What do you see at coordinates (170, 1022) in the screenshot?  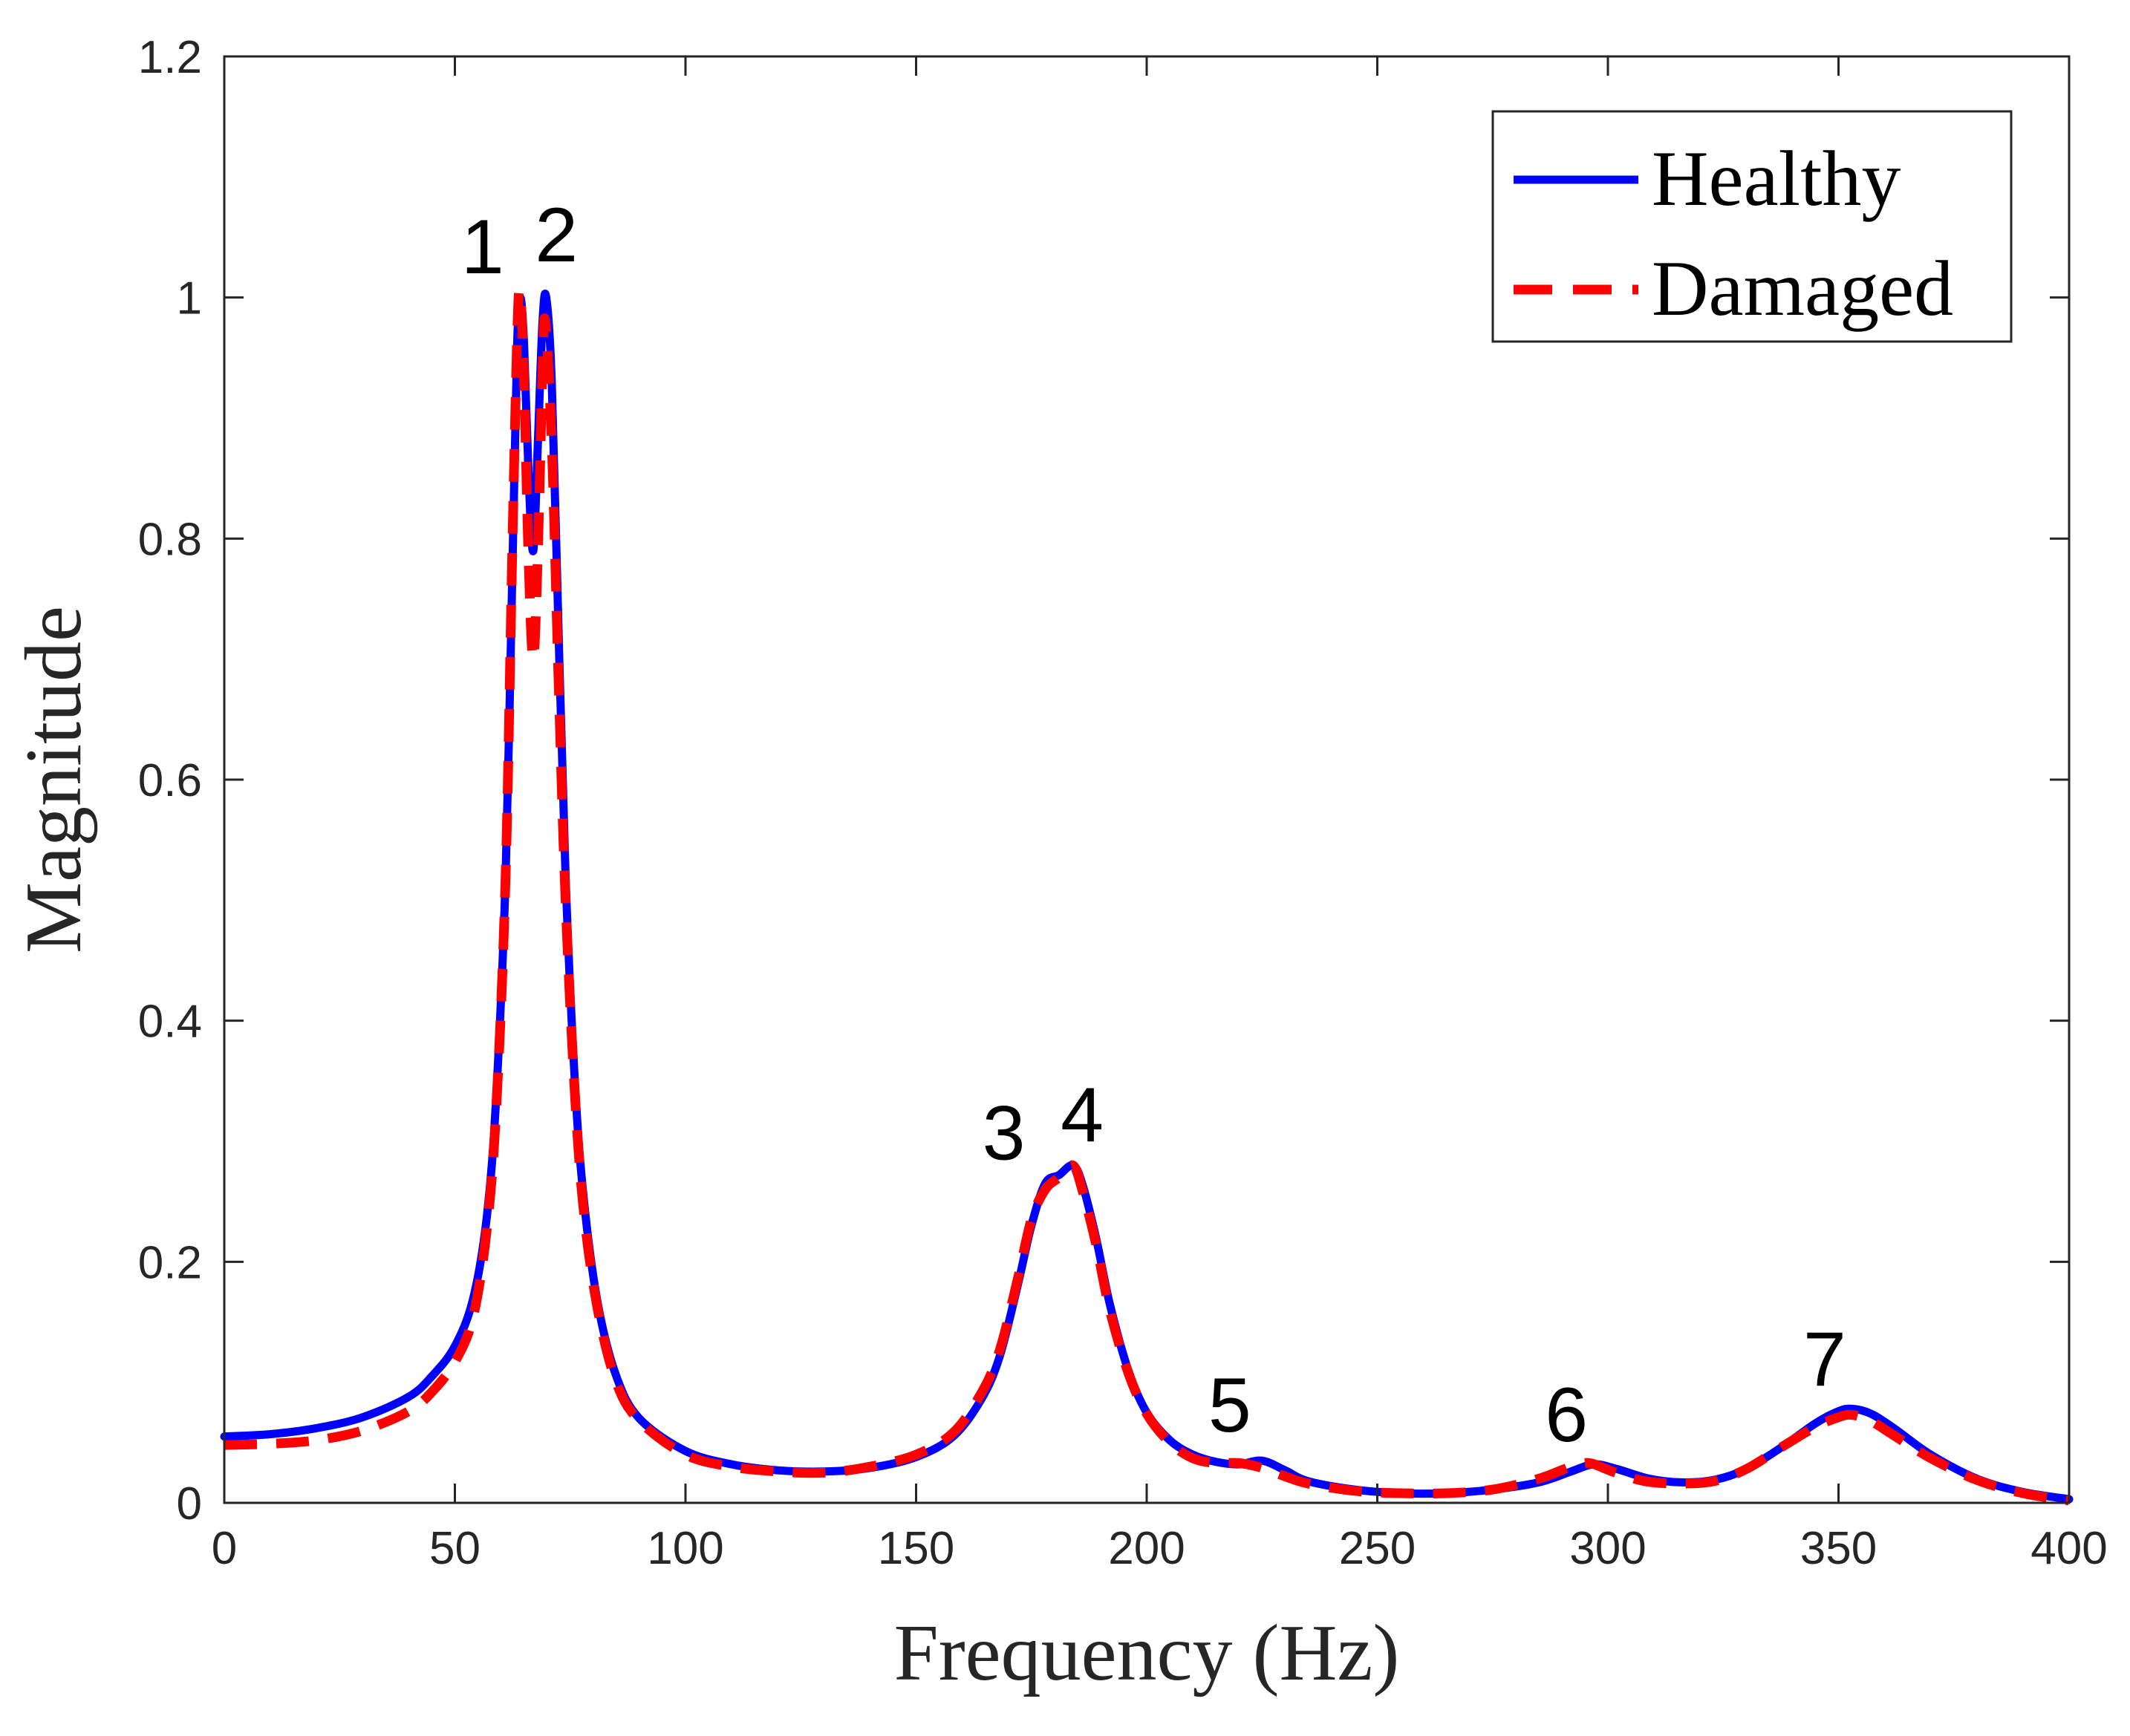 I see `y-tick-label: 0.4` at bounding box center [170, 1022].